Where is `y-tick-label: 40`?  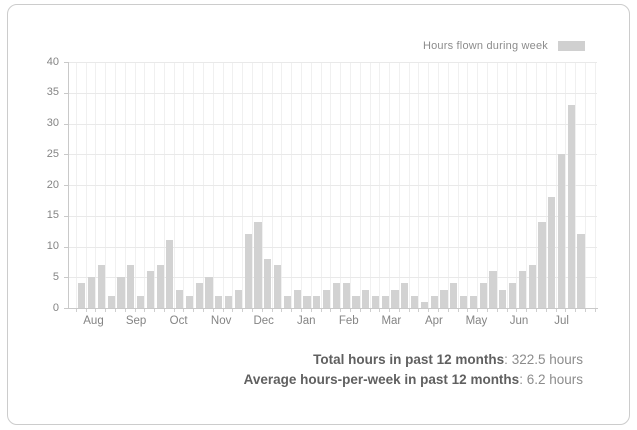
y-tick-label: 40 is located at coordinates (52, 61).